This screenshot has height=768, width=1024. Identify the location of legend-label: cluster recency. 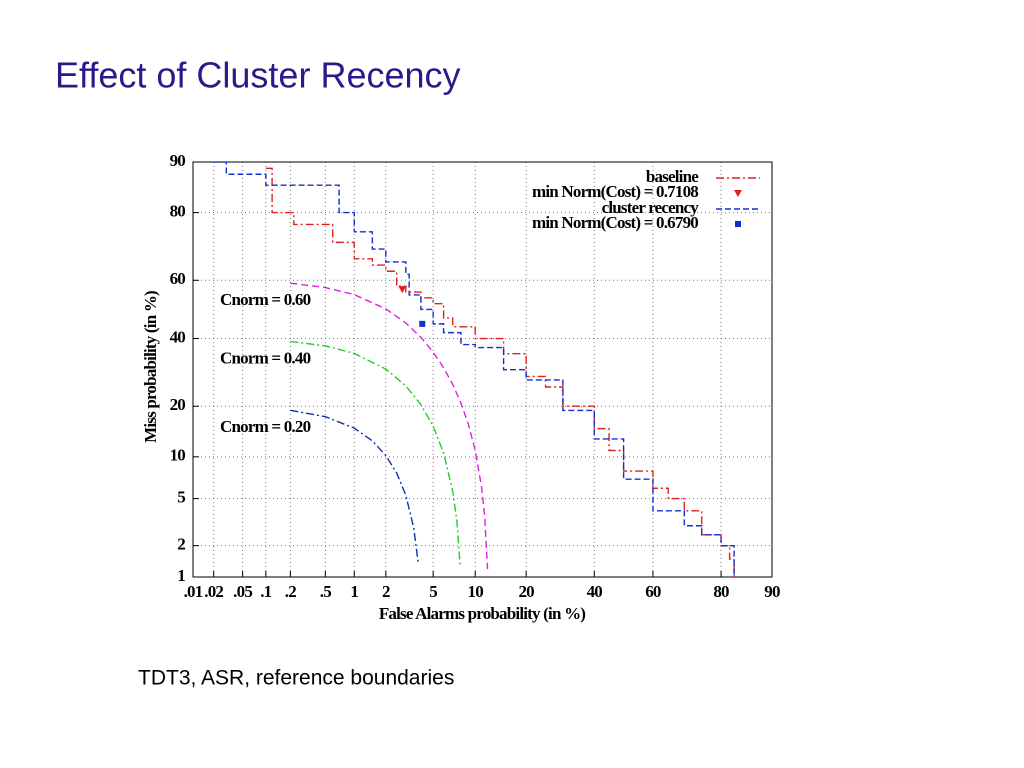
(651, 207).